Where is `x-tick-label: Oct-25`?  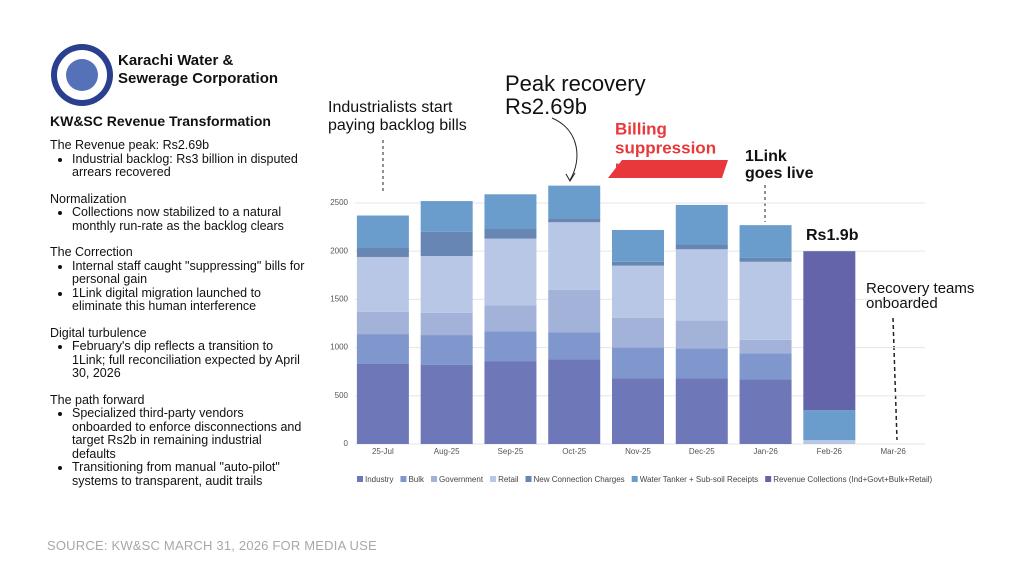 x-tick-label: Oct-25 is located at coordinates (574, 451).